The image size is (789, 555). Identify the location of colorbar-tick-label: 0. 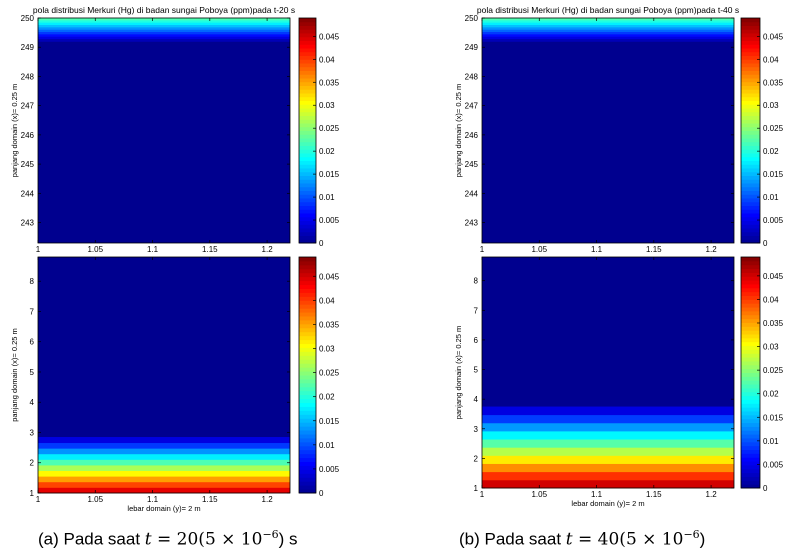
(321, 243).